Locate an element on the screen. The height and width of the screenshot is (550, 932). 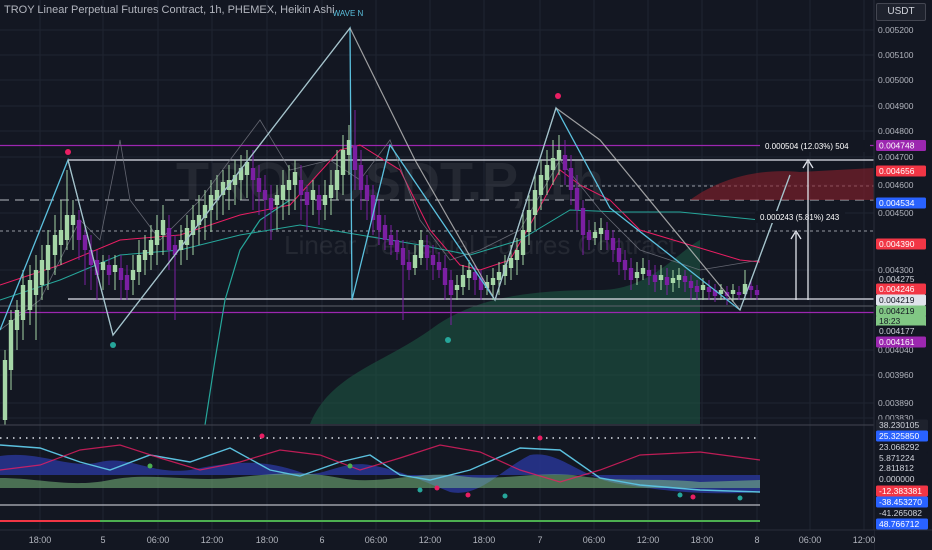
time-tick-label: 06:00 is located at coordinates (594, 540).